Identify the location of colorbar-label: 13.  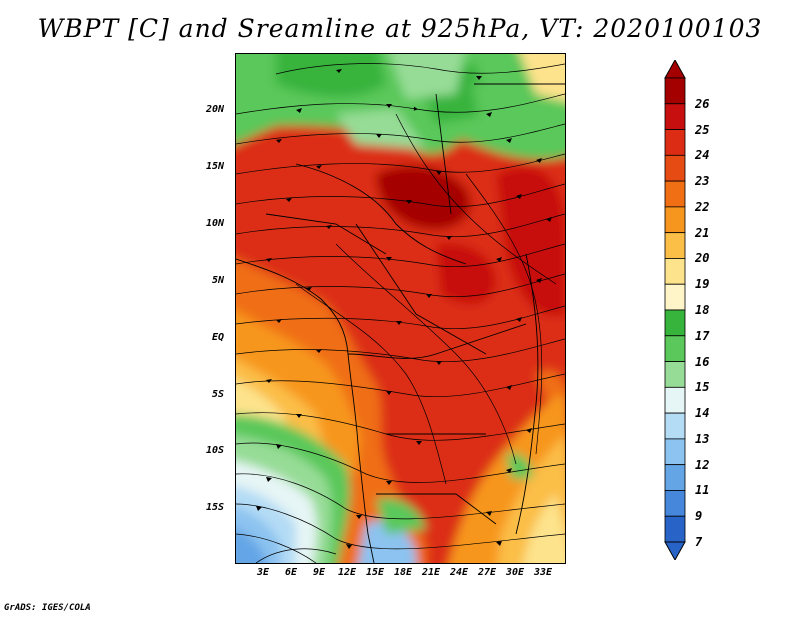
(702, 438).